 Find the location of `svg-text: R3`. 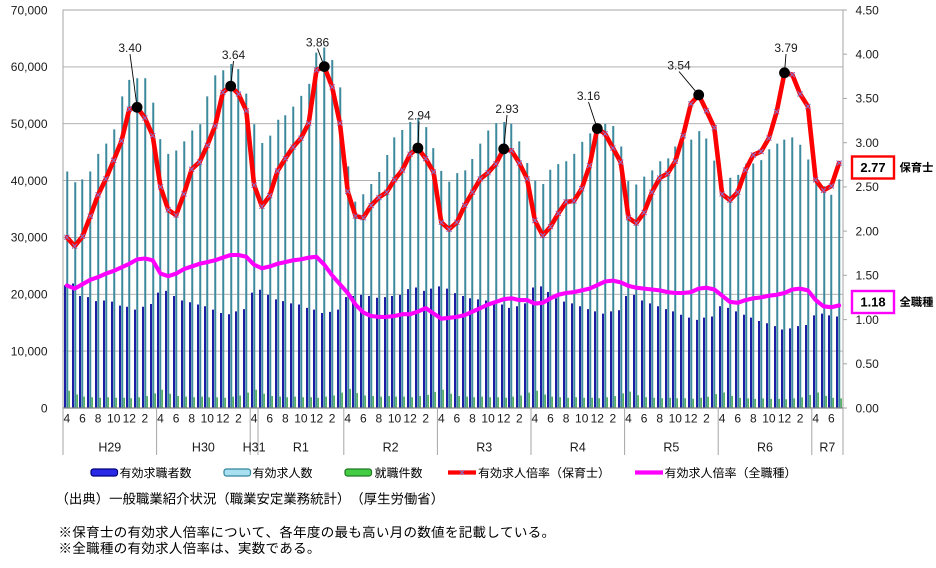

svg-text: R3 is located at coordinates (484, 448).